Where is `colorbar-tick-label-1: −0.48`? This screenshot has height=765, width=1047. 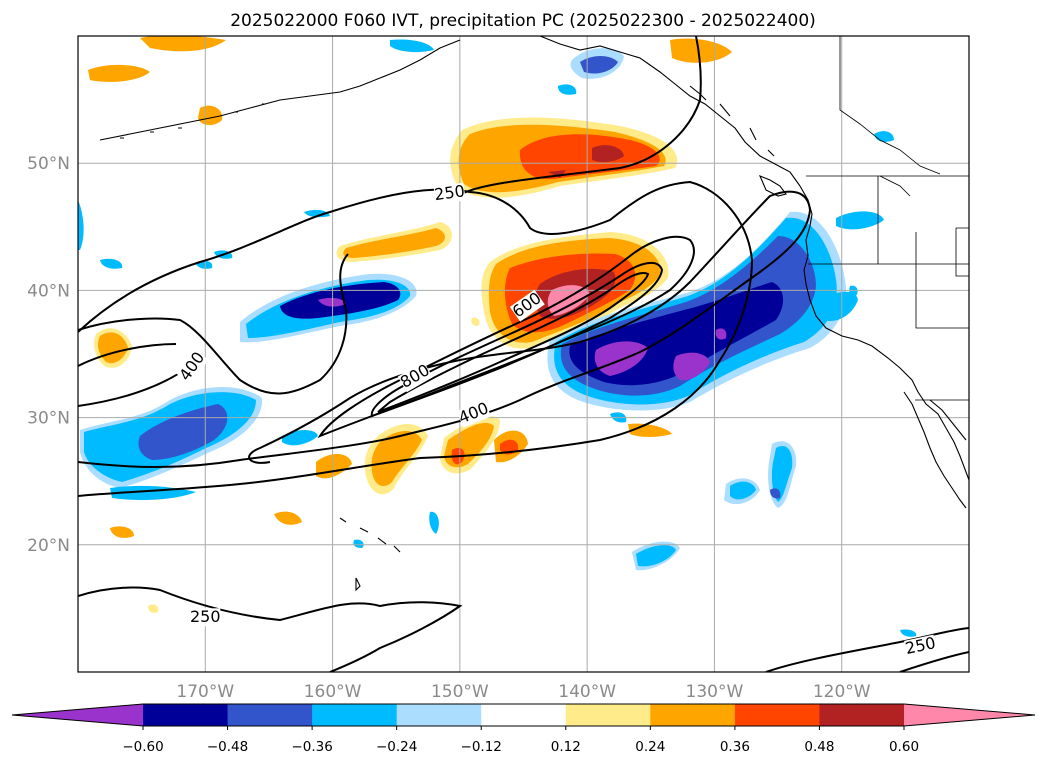 colorbar-tick-label-1: −0.48 is located at coordinates (227, 747).